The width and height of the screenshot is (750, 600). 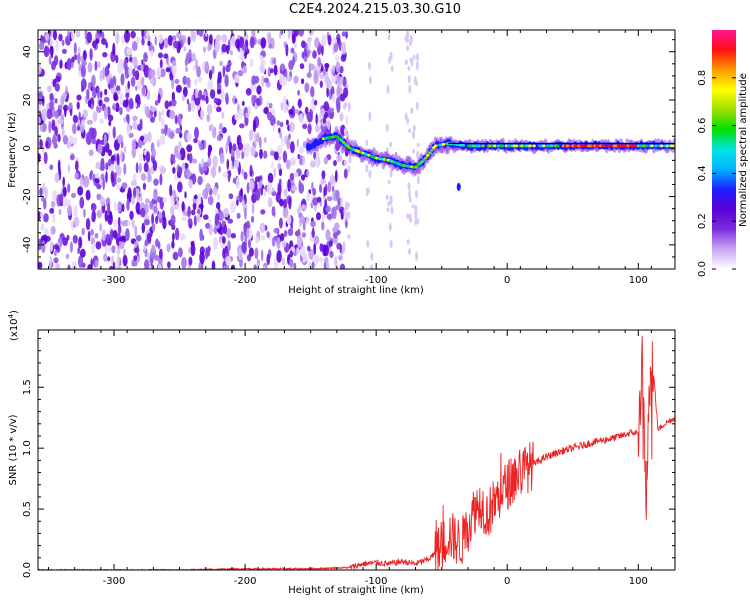 I want to click on y-tick-label: -40, so click(x=27, y=245).